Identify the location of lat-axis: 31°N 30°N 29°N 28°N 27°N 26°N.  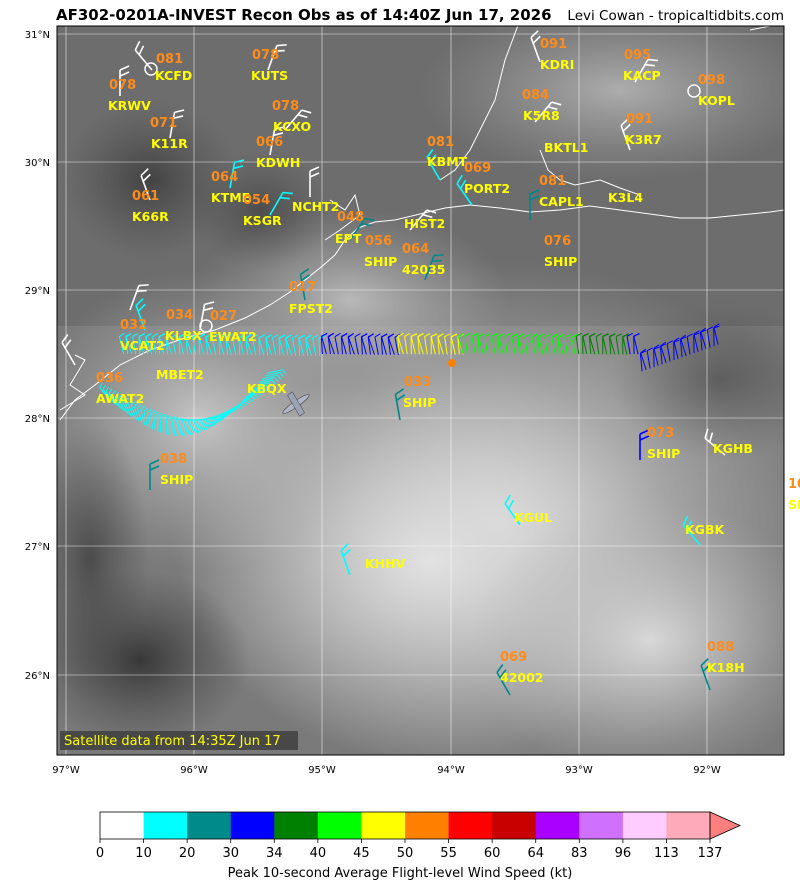
(37, 356).